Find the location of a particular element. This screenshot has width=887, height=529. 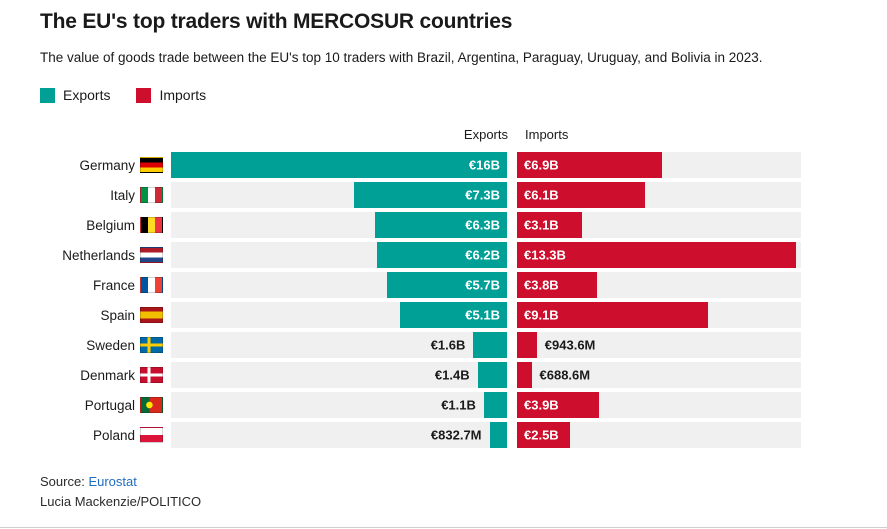

chart-row-france: France €5.7B €3.8B is located at coordinates (441, 285).